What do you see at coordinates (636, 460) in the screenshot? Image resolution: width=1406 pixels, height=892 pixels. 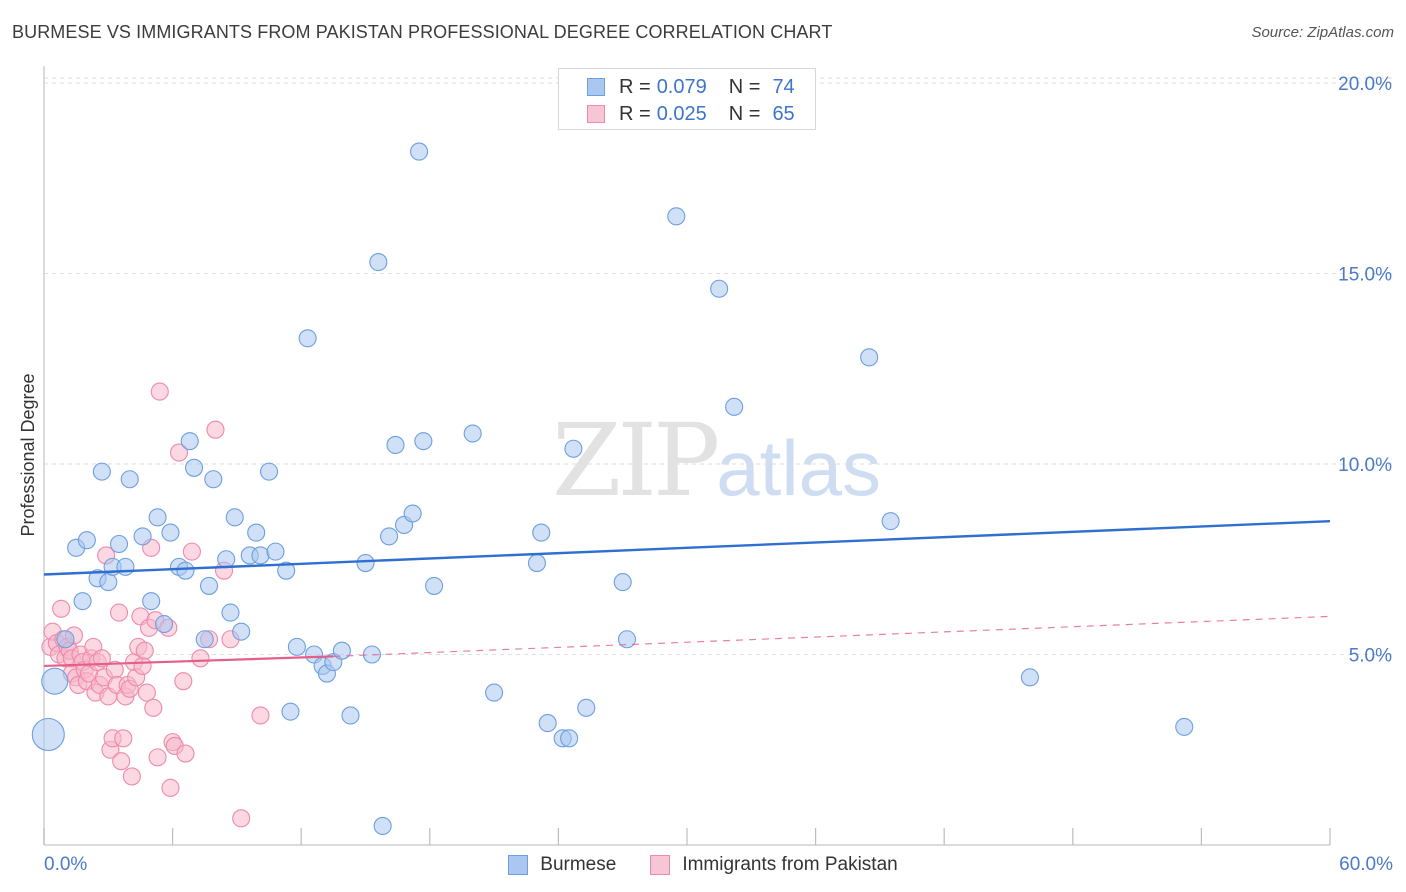 I see `watermark-zip: ZIP` at bounding box center [636, 460].